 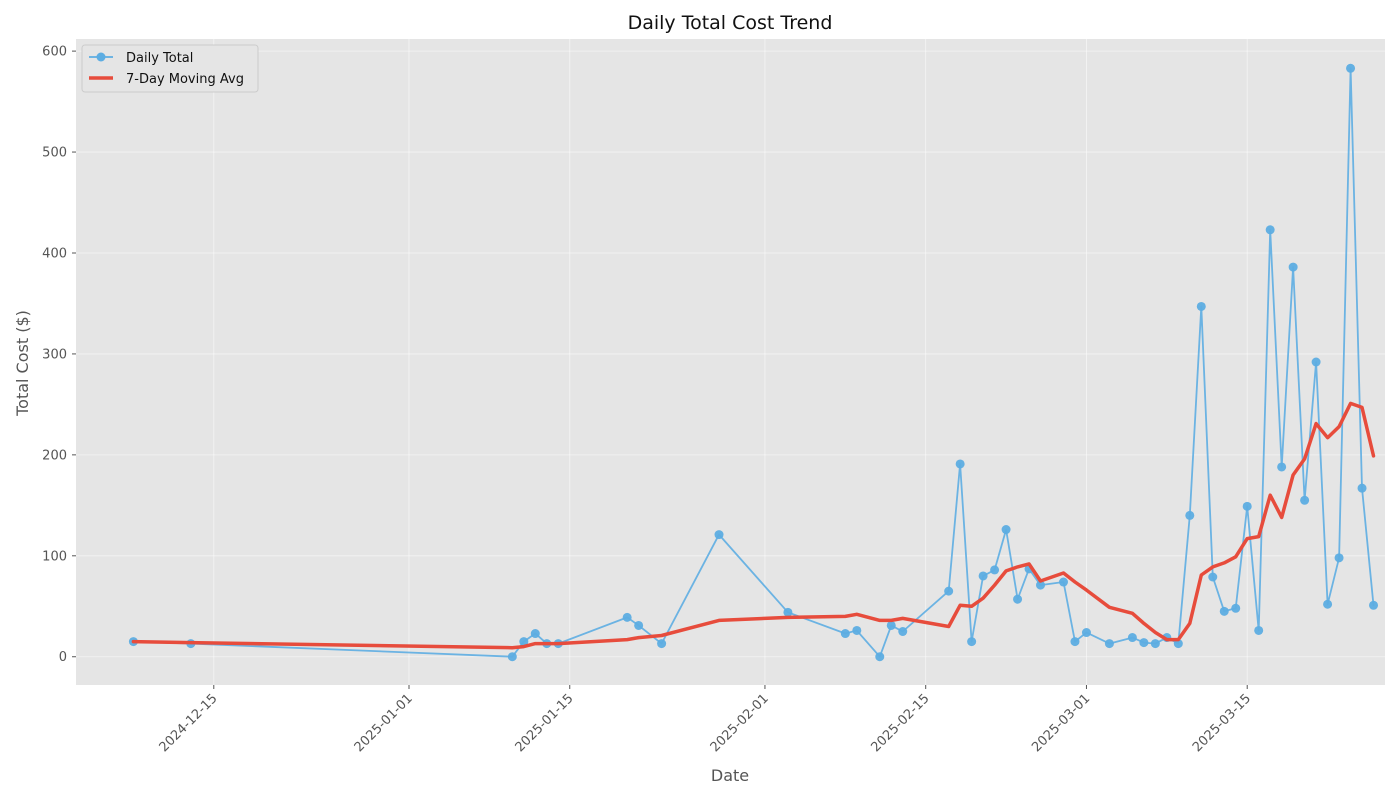 What do you see at coordinates (730, 775) in the screenshot?
I see `x-axis-label: Date` at bounding box center [730, 775].